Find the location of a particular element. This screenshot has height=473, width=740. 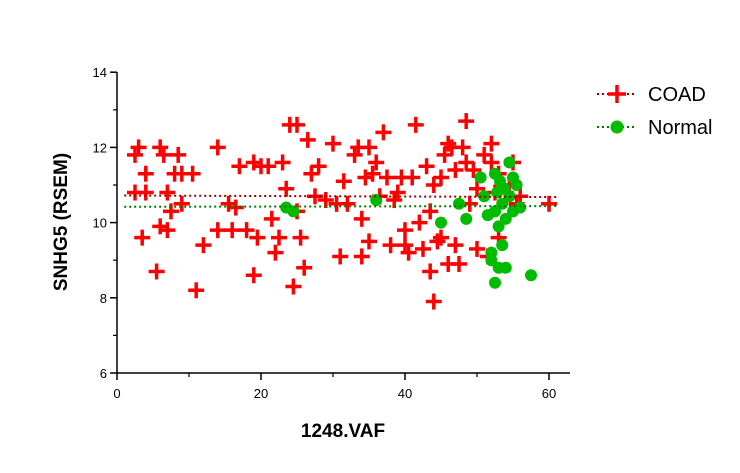

legend-label: COAD is located at coordinates (677, 95).